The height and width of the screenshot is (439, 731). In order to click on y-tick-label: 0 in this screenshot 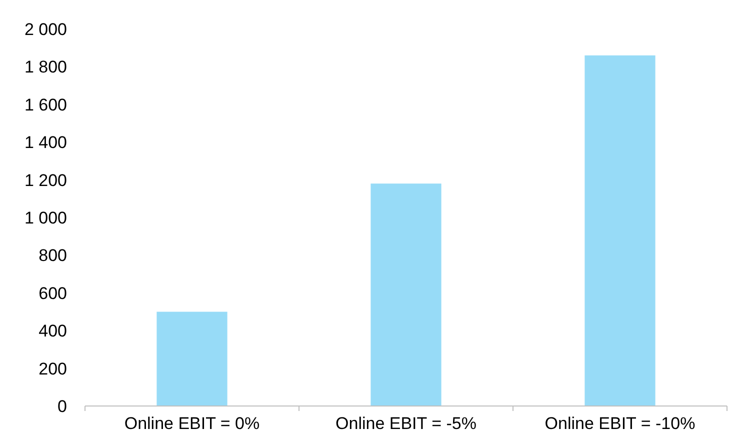, I will do `click(62, 406)`.